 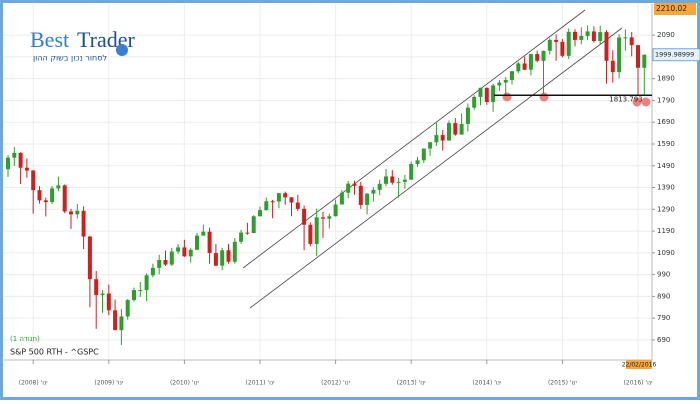 I want to click on date-label: 22/02/2016, so click(x=639, y=365).